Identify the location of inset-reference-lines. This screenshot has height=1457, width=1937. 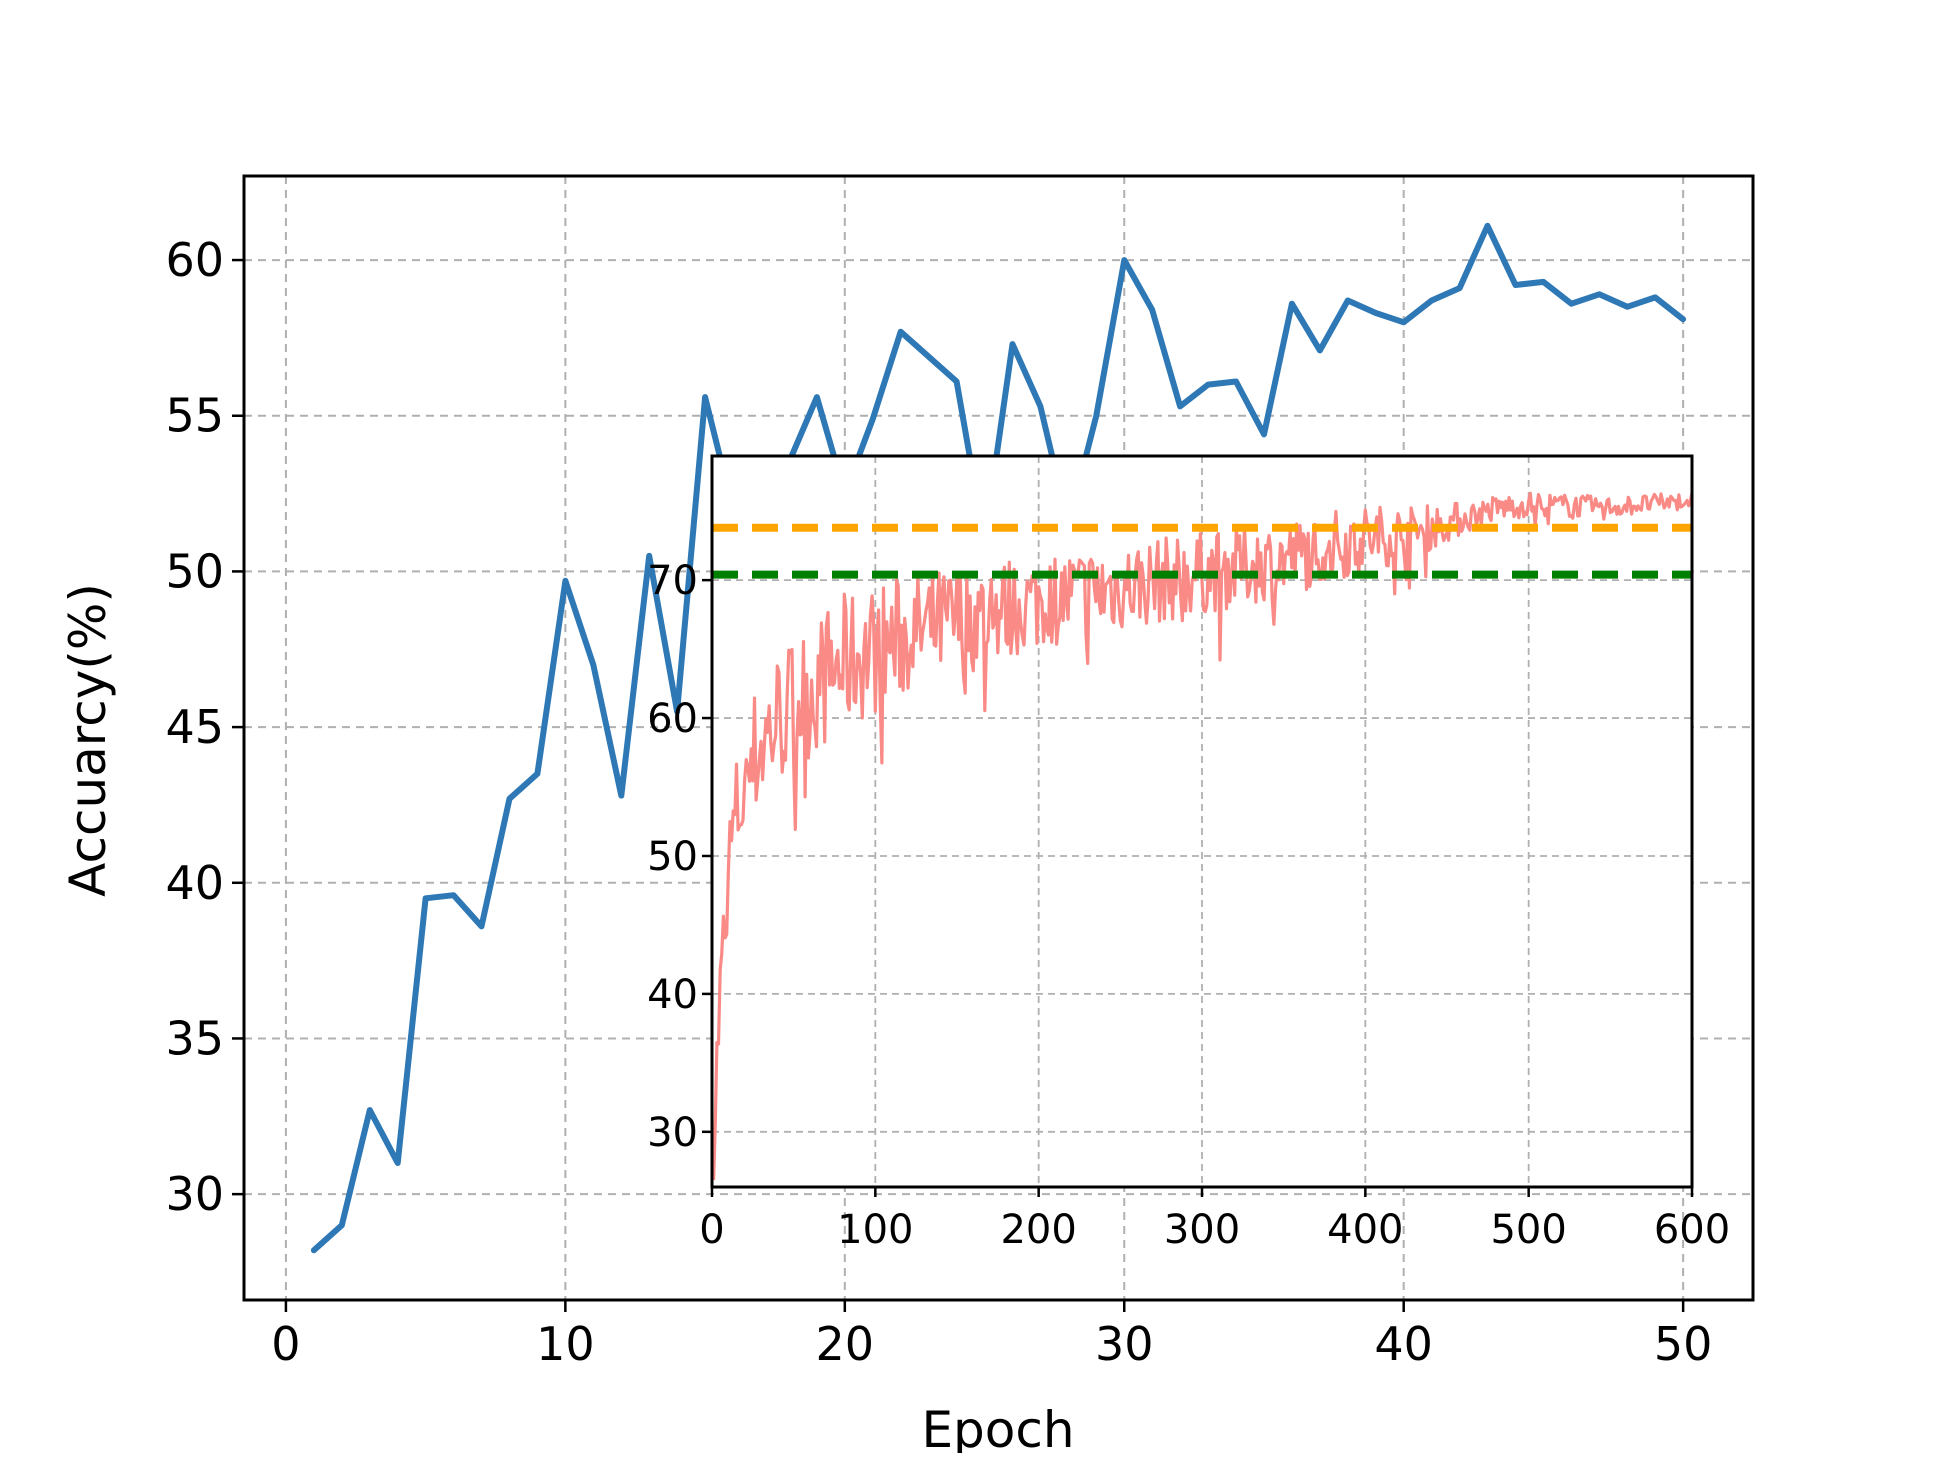
(1202, 551).